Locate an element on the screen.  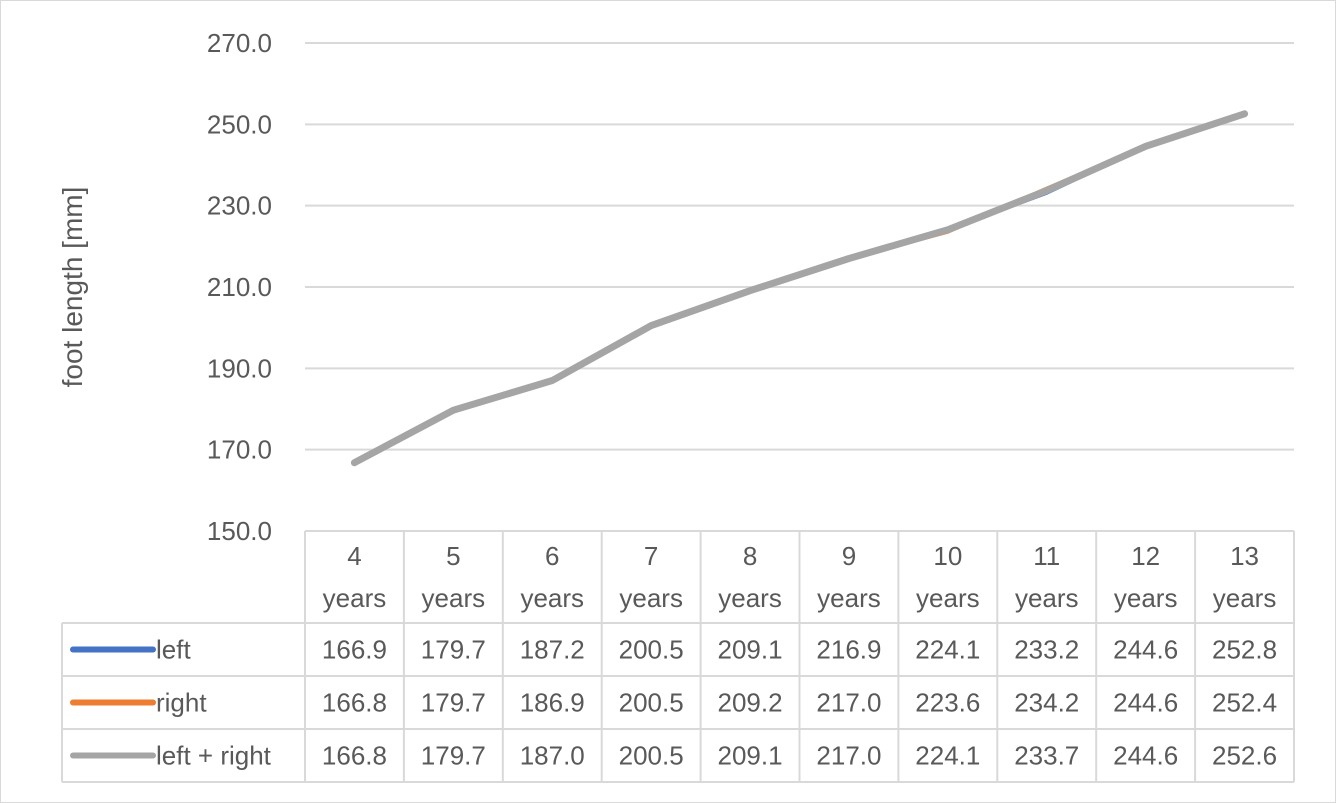
y-tick-label: 190.0 is located at coordinates (239, 368).